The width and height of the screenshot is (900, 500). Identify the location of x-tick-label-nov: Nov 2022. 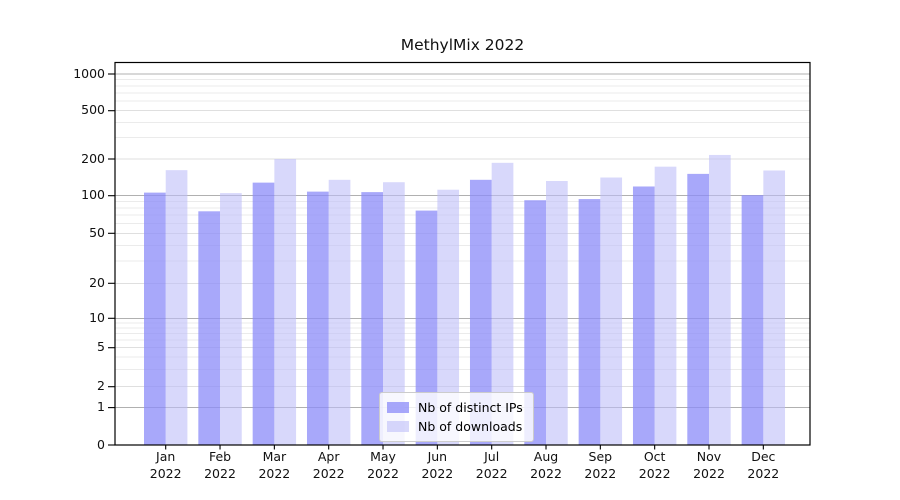
(709, 465).